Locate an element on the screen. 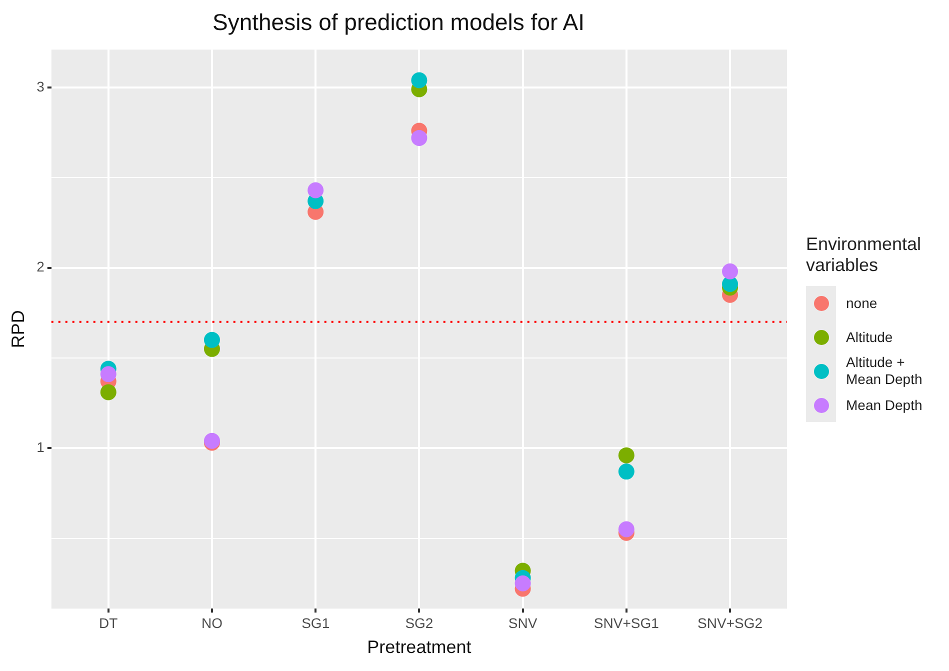 This screenshot has height=671, width=949. x-tick-label: SG2 is located at coordinates (419, 622).